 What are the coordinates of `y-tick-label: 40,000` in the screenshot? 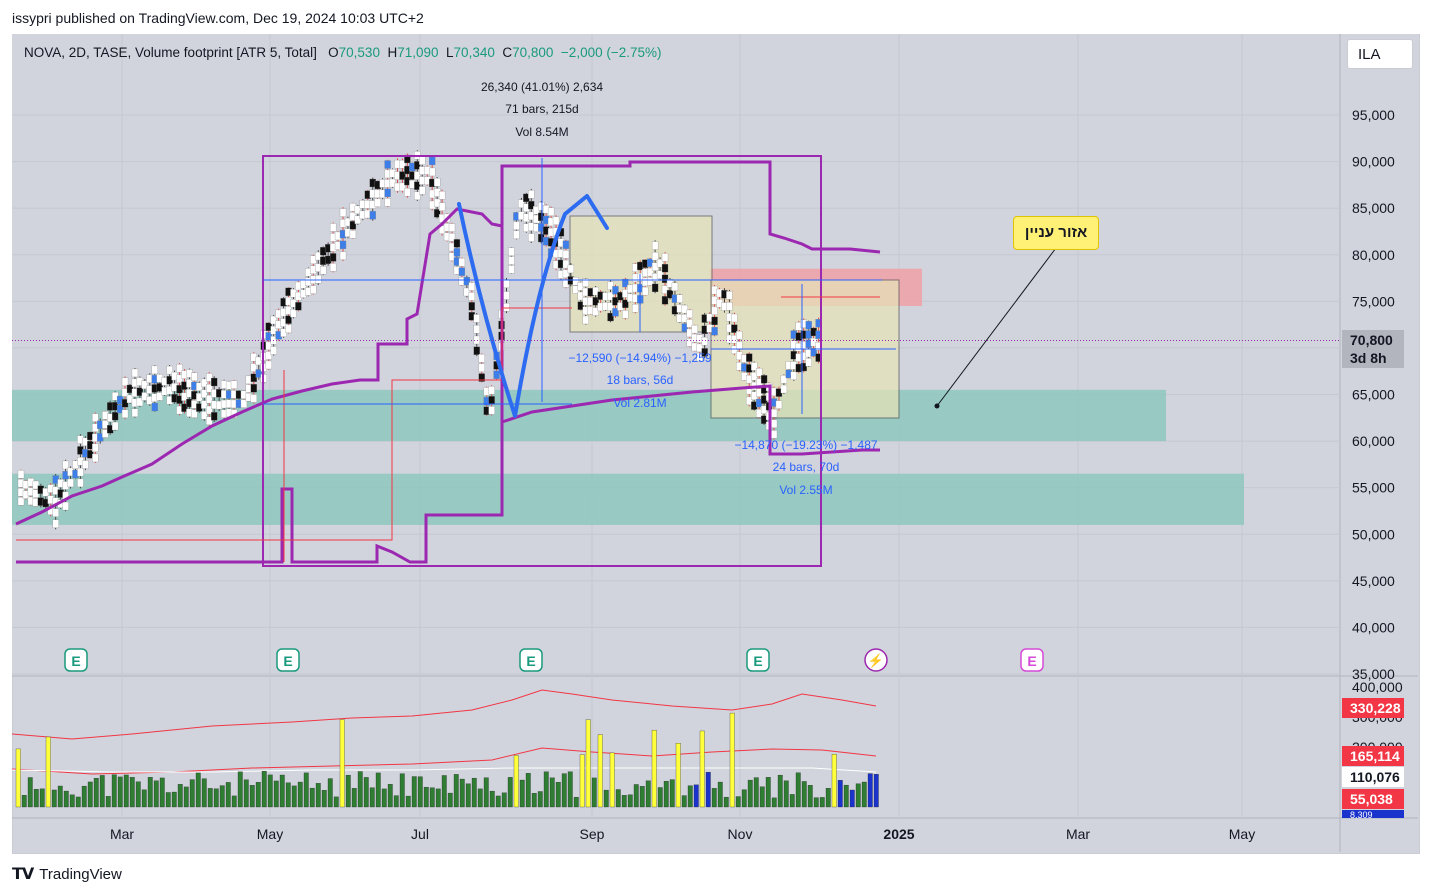 It's located at (1373, 627).